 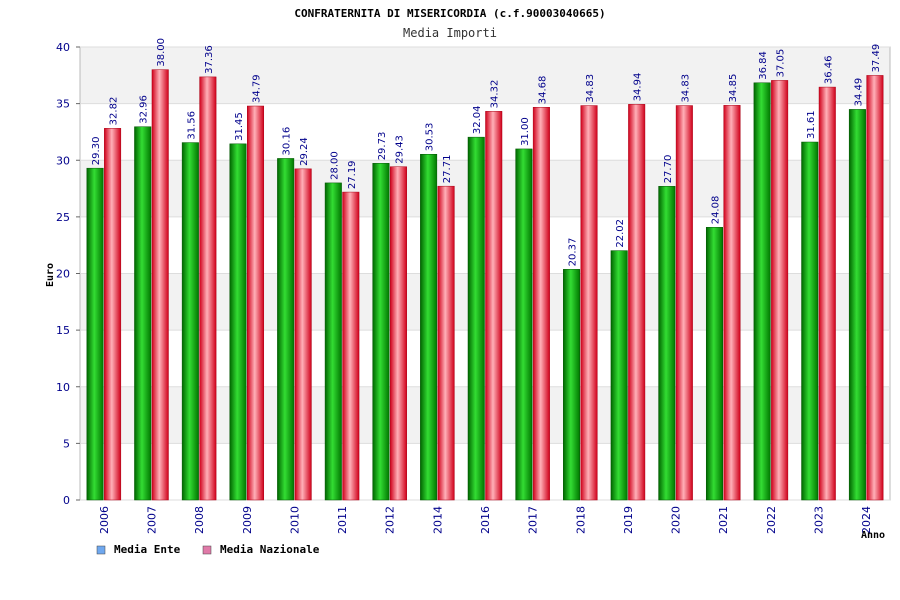 What do you see at coordinates (247, 520) in the screenshot?
I see `x-tick-label: 2009` at bounding box center [247, 520].